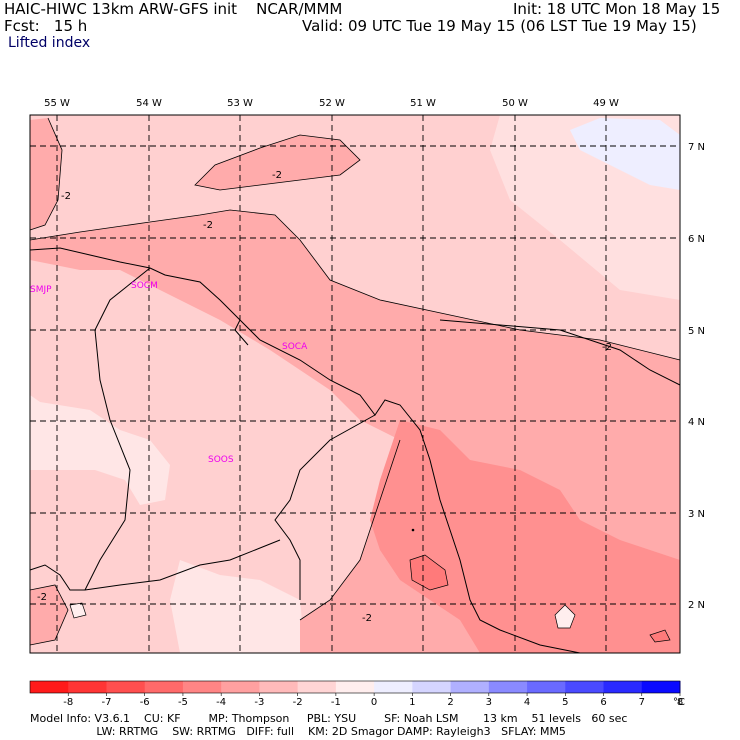  I want to click on contour-minus2-south, so click(350, 530).